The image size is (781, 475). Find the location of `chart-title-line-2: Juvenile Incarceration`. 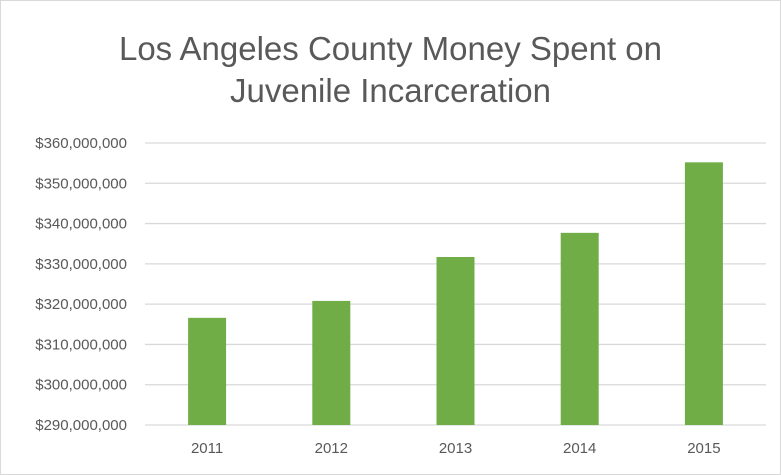

chart-title-line-2: Juvenile Incarceration is located at coordinates (390, 90).